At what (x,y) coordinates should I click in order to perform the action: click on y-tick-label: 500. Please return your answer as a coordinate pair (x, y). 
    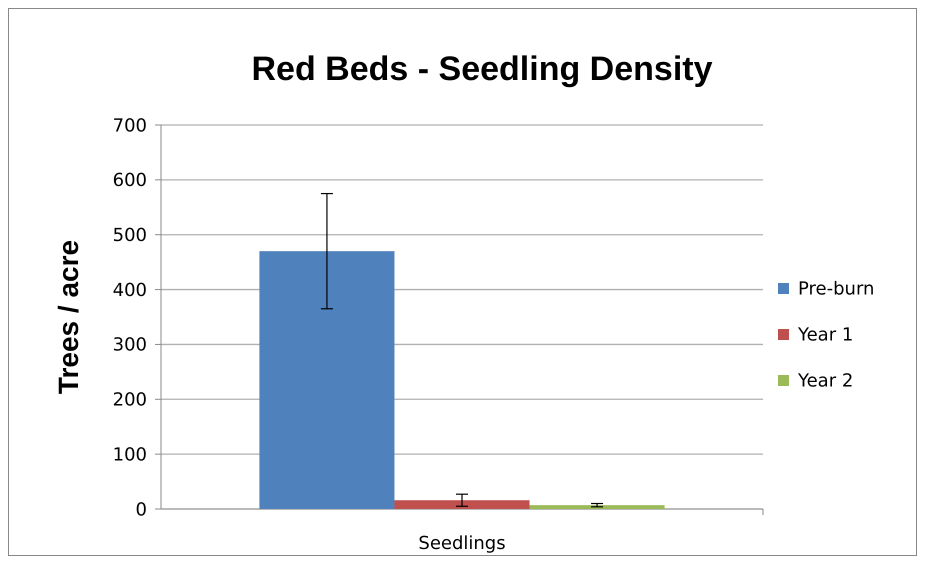
    Looking at the image, I should click on (129, 235).